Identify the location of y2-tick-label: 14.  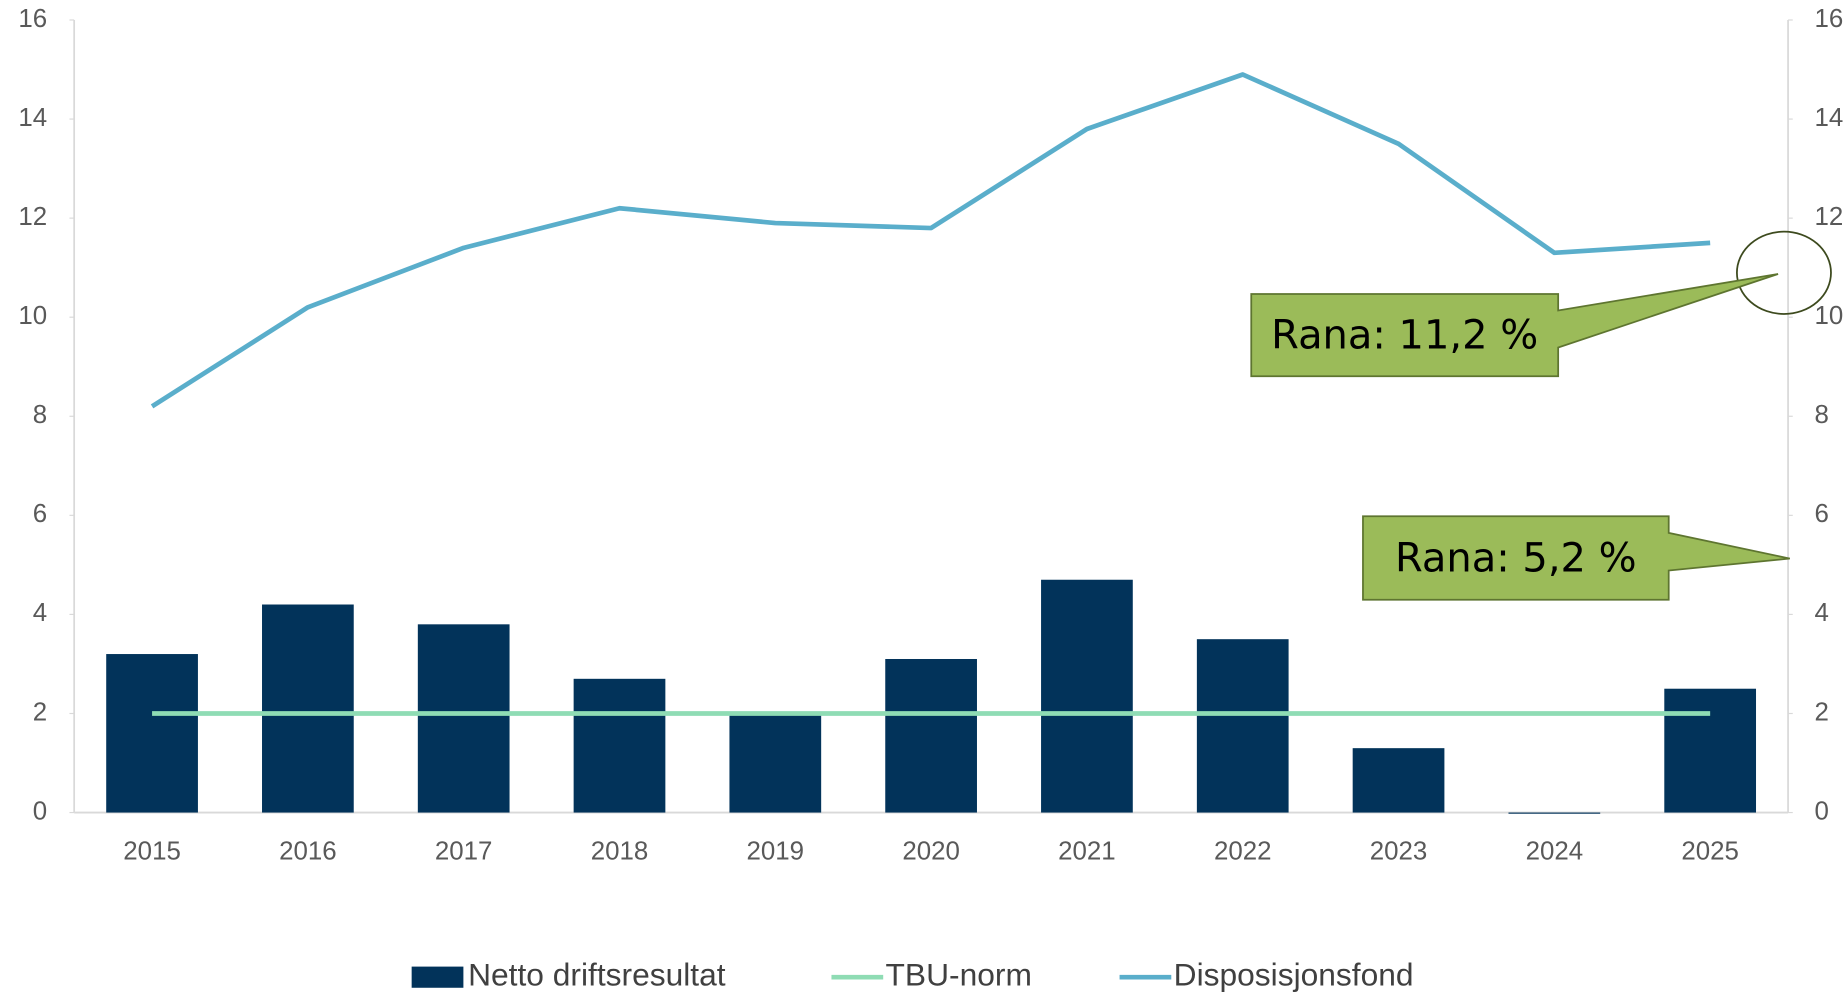
(1829, 118).